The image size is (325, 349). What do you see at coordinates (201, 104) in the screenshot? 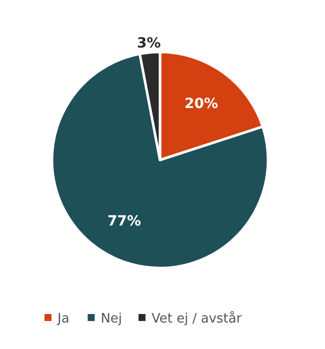
I see `data-label: 20%` at bounding box center [201, 104].